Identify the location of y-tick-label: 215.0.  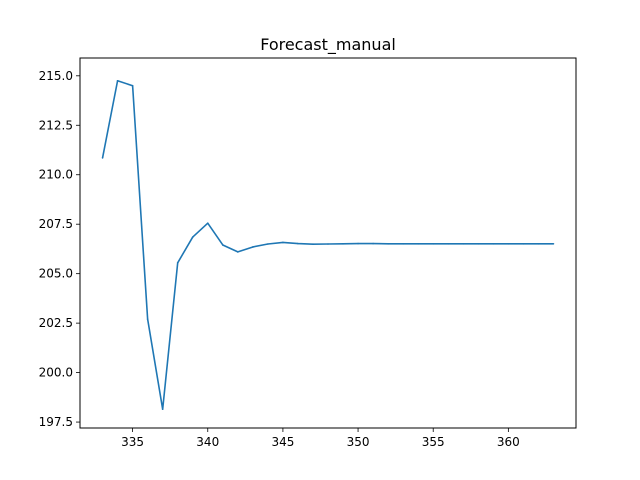
(56, 76).